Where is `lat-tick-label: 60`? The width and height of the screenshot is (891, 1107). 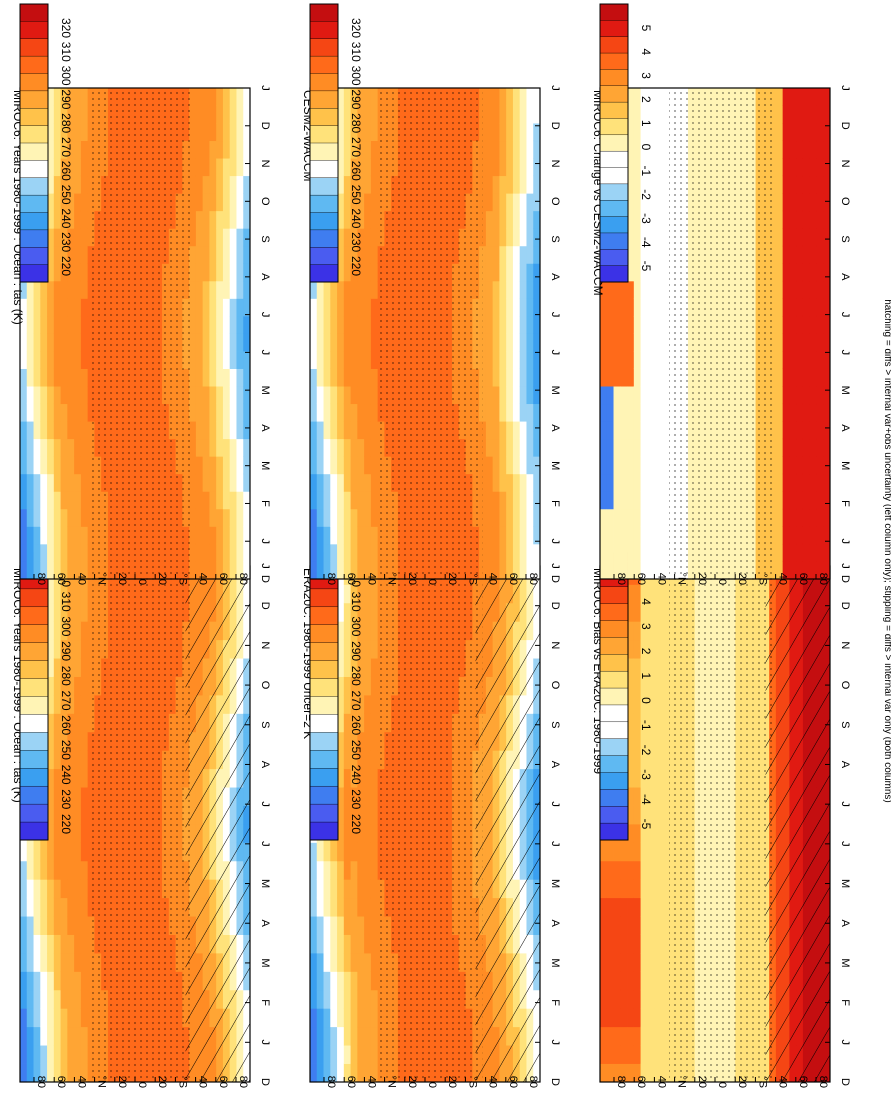 lat-tick-label: 60 is located at coordinates (351, 579).